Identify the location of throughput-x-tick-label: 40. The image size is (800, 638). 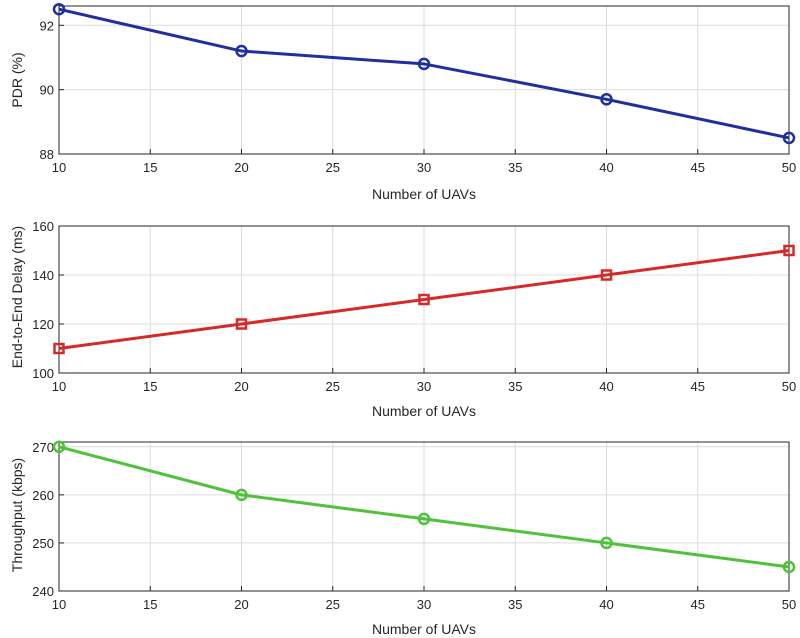
(606, 604).